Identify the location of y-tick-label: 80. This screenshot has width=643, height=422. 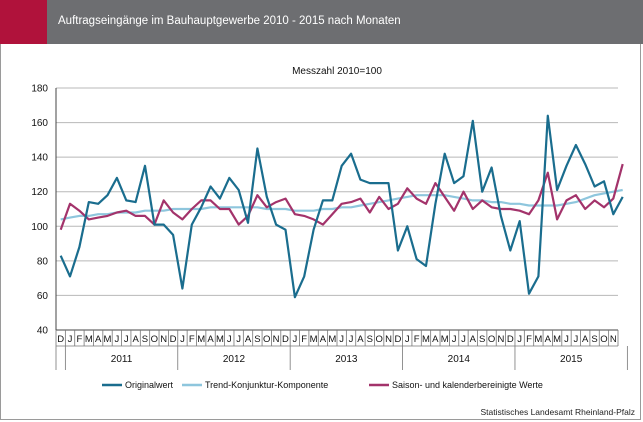
(43, 261).